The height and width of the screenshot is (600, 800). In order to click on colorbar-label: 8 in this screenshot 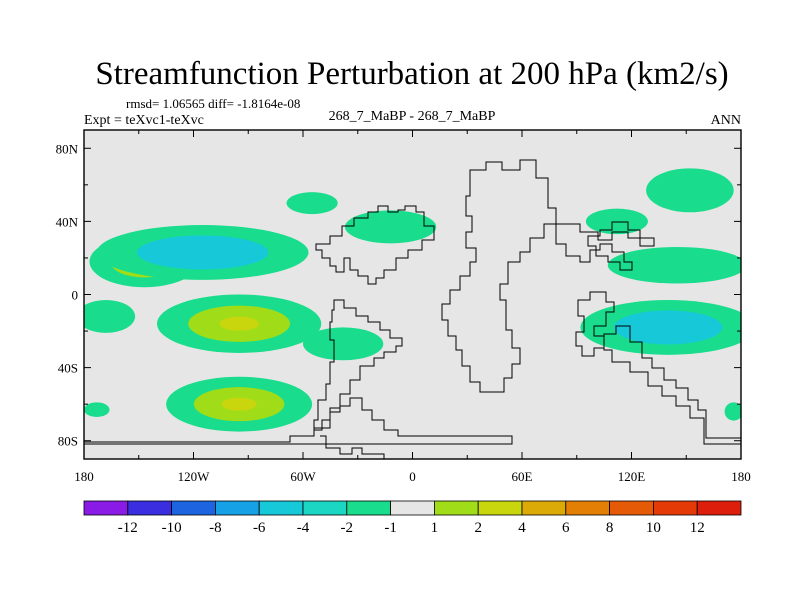, I will do `click(610, 528)`.